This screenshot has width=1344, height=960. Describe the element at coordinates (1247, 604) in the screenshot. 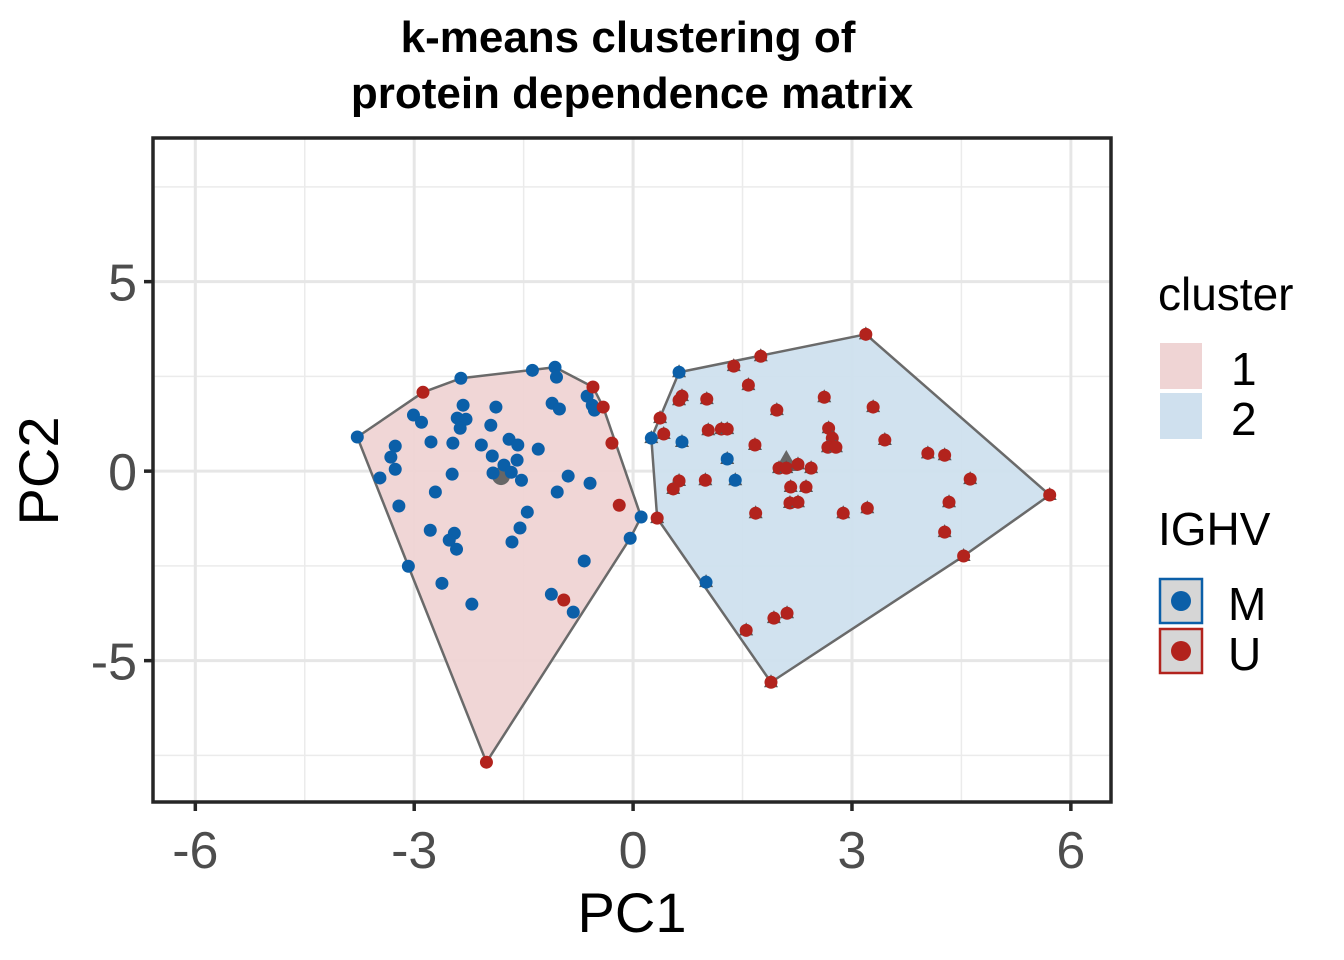

I see `legend-label-m: M` at that location.